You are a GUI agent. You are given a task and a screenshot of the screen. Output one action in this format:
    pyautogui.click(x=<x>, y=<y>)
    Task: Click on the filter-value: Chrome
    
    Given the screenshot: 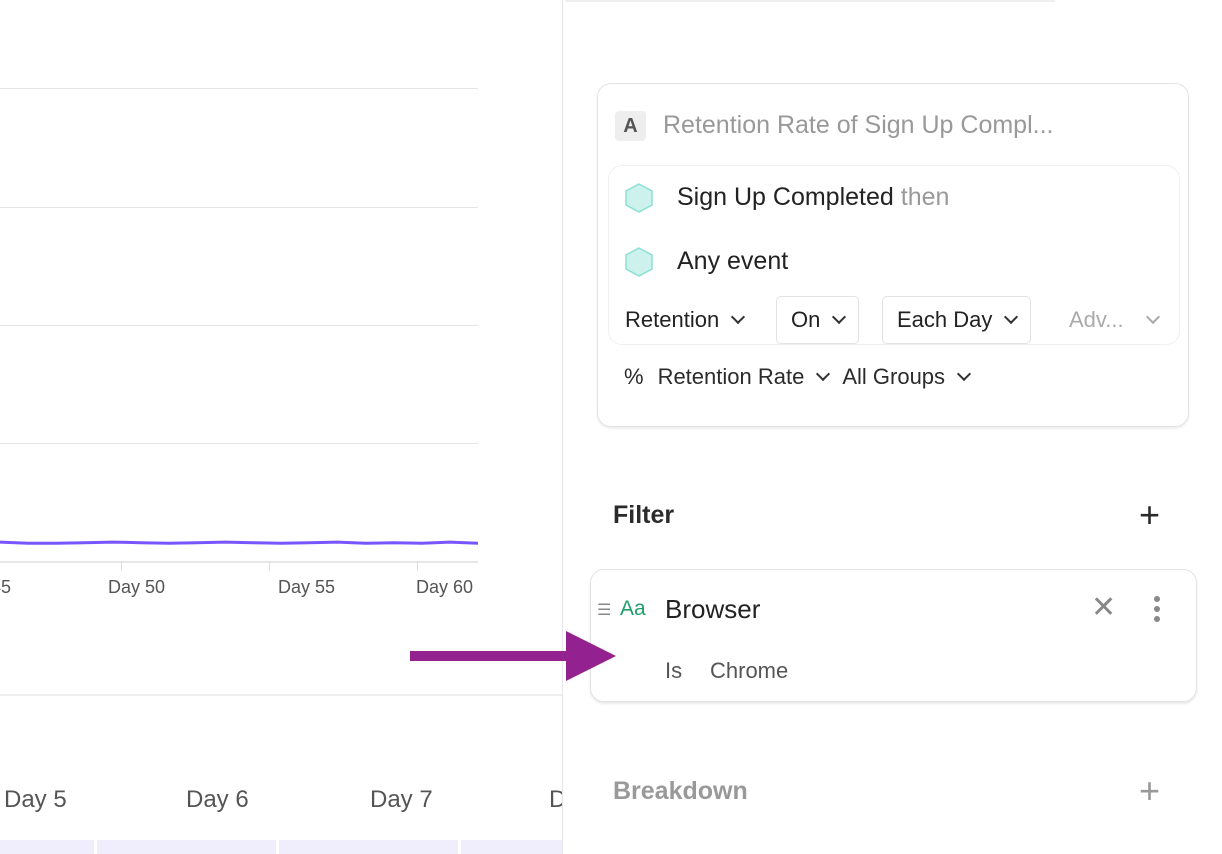 What is the action you would take?
    pyautogui.click(x=749, y=670)
    